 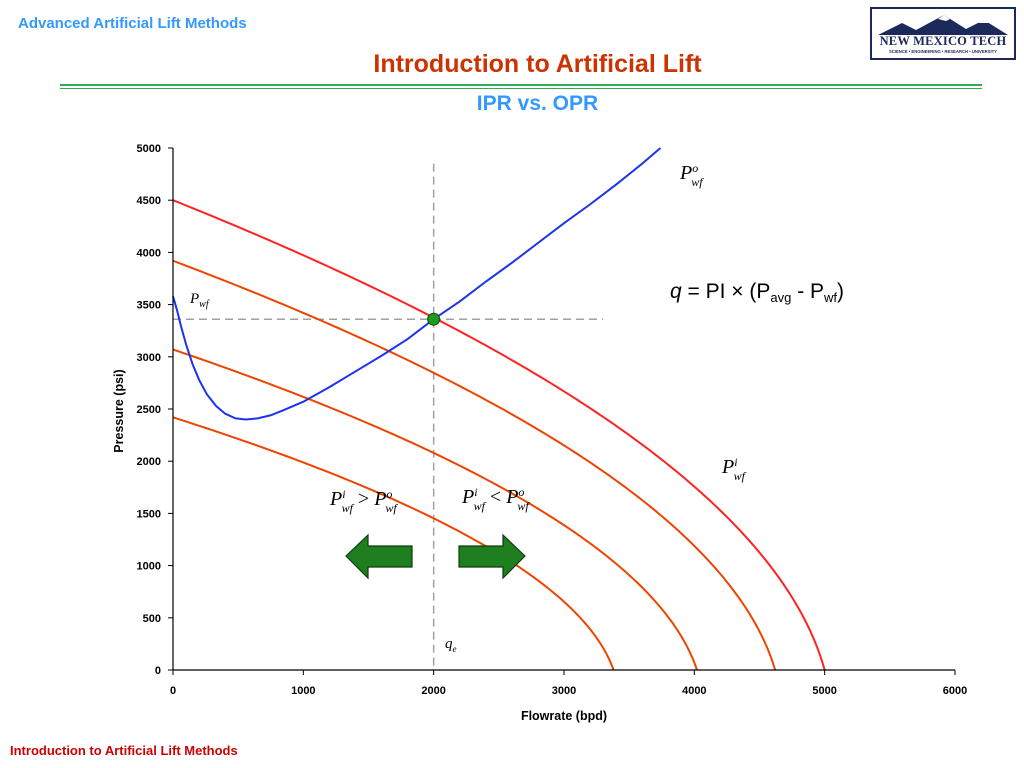 What do you see at coordinates (363, 501) in the screenshot?
I see `label-inflow-greater-outflow: Pi wf > Po wf` at bounding box center [363, 501].